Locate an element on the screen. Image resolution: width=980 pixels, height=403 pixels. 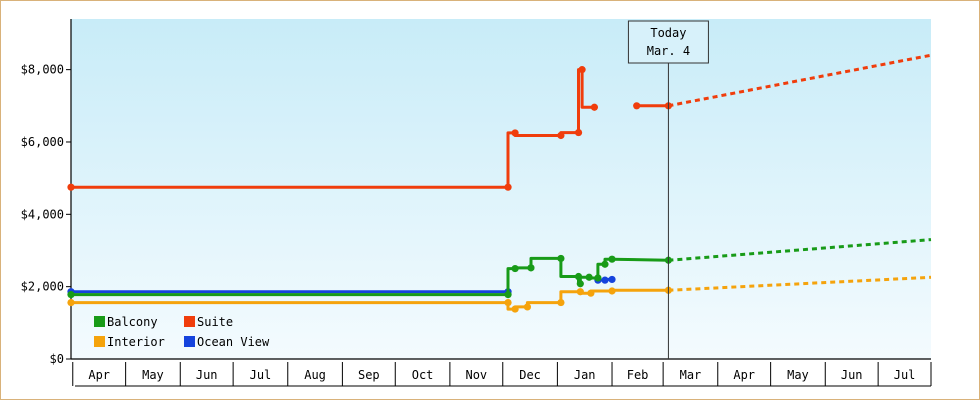
legend-swatch-balcony is located at coordinates (99, 321).